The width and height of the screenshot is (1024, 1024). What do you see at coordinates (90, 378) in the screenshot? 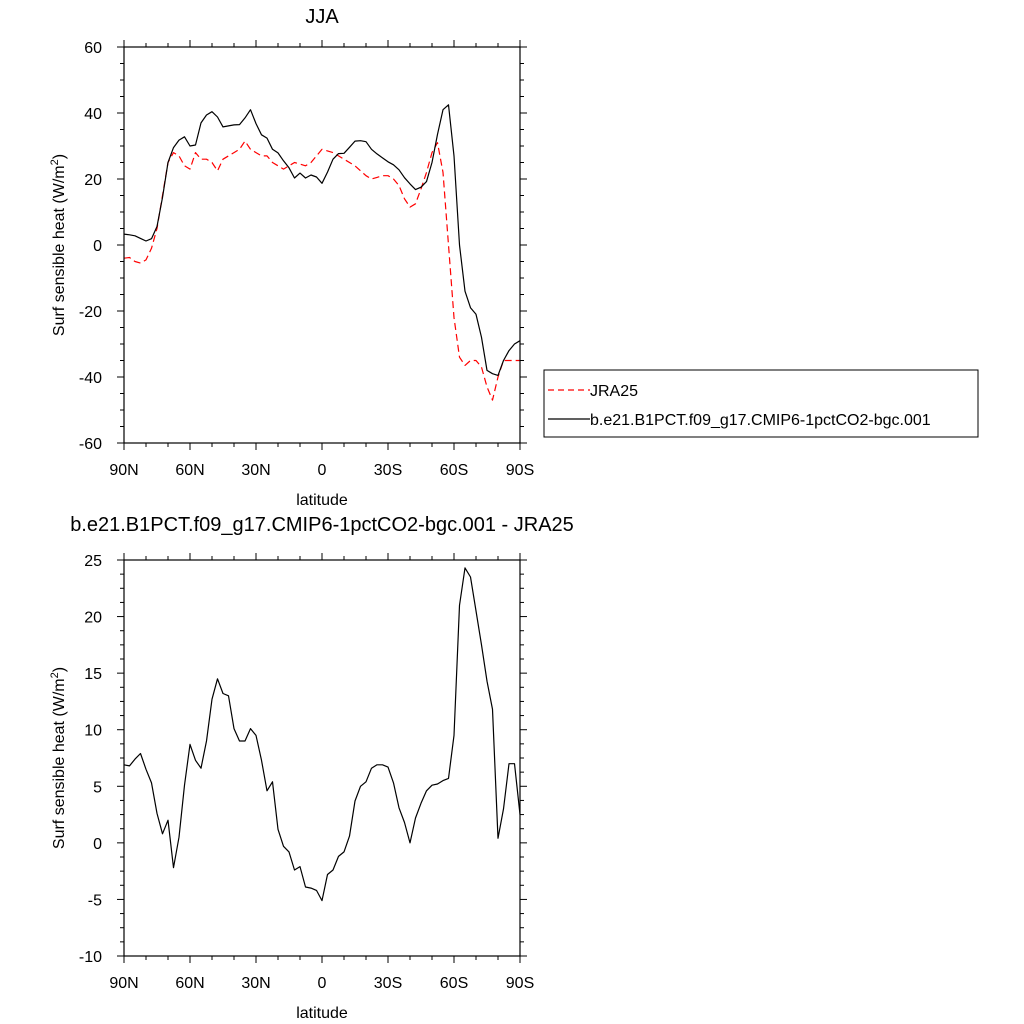
I see `y-tick-label: -40` at bounding box center [90, 378].